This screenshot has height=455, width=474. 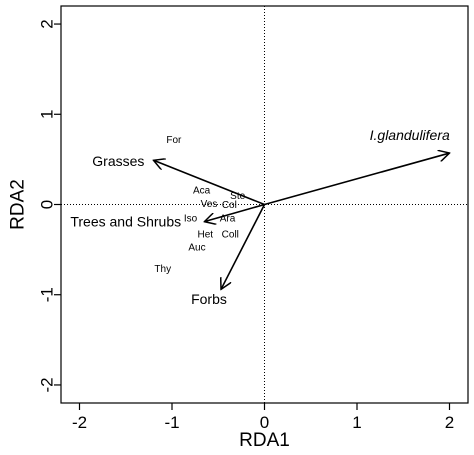 I want to click on species-label-het: Het, so click(x=206, y=235).